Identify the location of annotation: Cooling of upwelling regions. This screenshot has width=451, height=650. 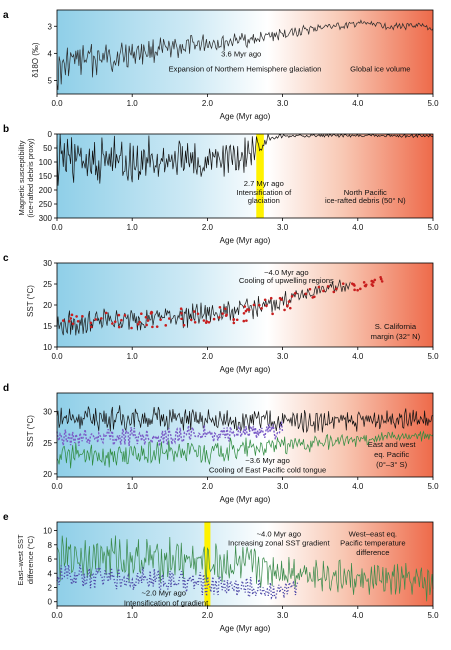
(286, 280).